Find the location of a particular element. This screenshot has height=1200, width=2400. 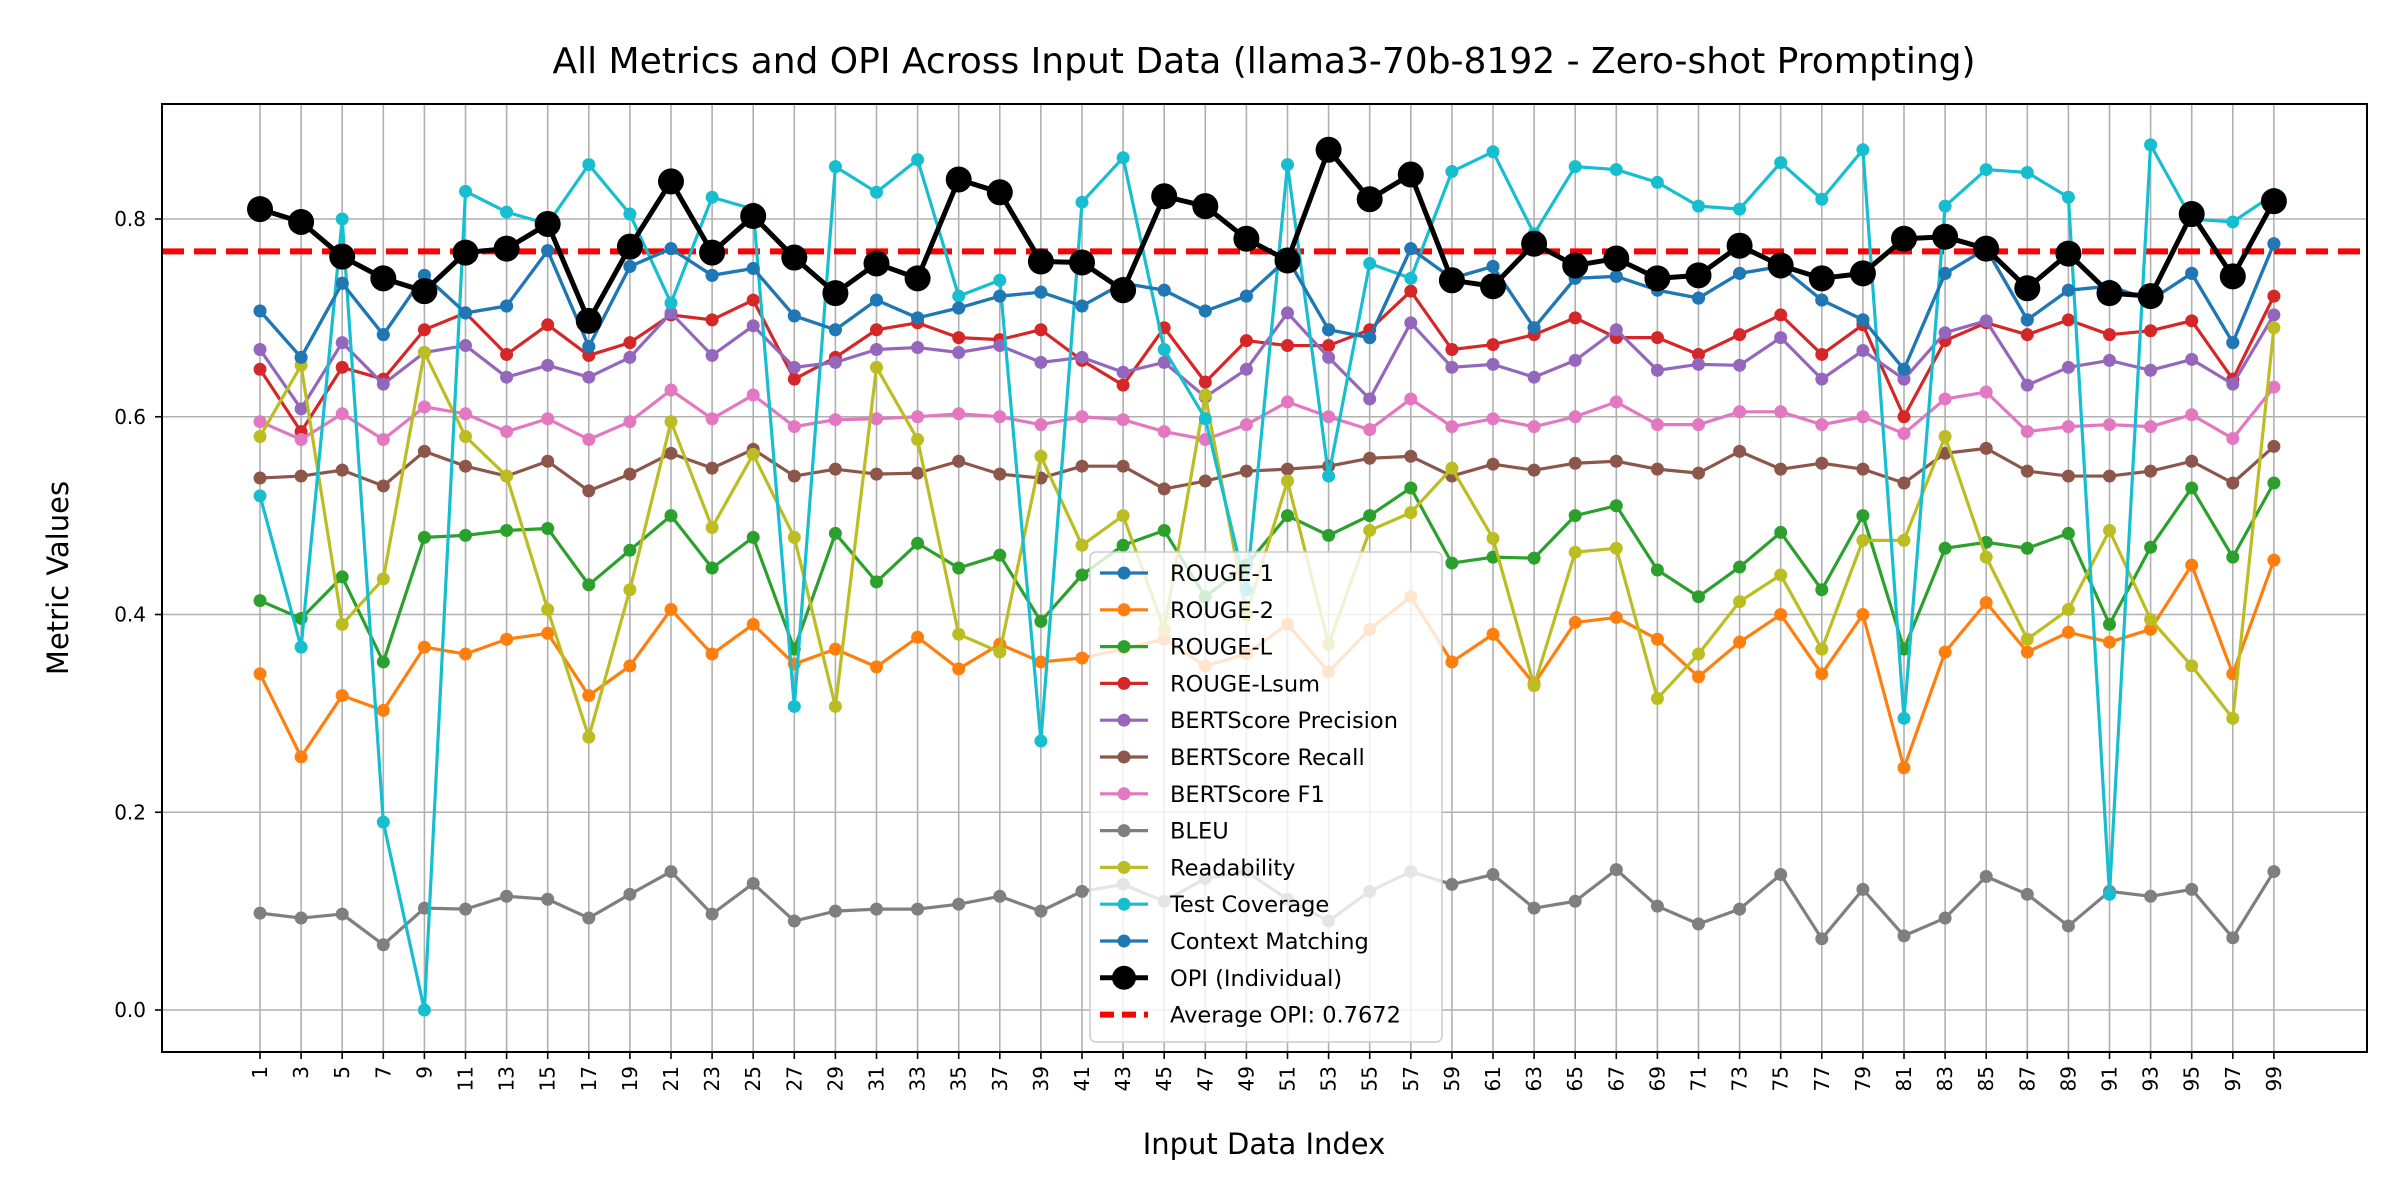

x-tick-label: 85 is located at coordinates (1986, 1078).